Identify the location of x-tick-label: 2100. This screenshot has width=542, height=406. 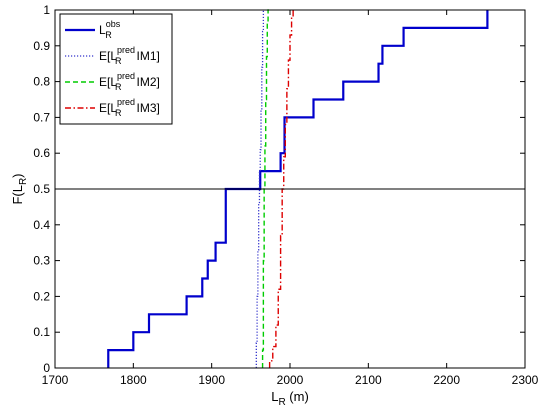
(368, 380).